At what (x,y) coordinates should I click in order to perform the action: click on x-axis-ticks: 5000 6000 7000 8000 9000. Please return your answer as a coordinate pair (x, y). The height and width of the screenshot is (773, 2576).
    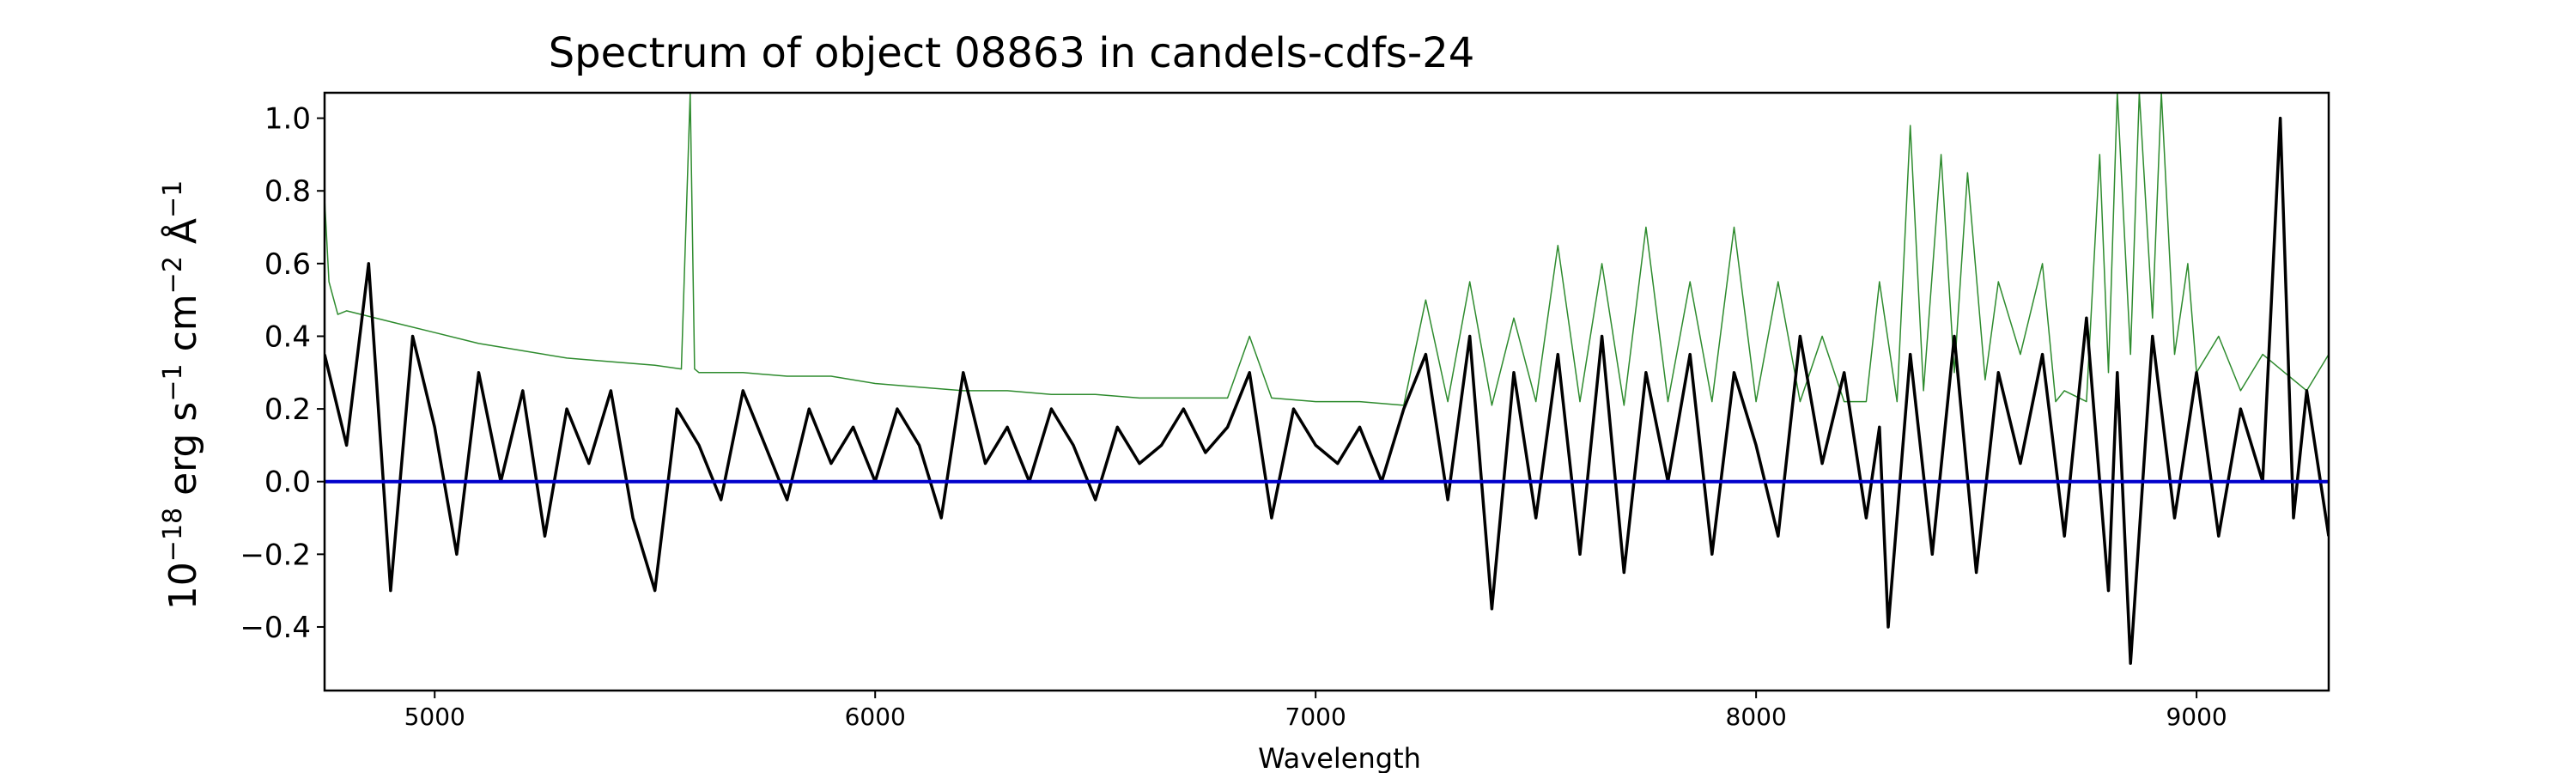
    Looking at the image, I should click on (1316, 711).